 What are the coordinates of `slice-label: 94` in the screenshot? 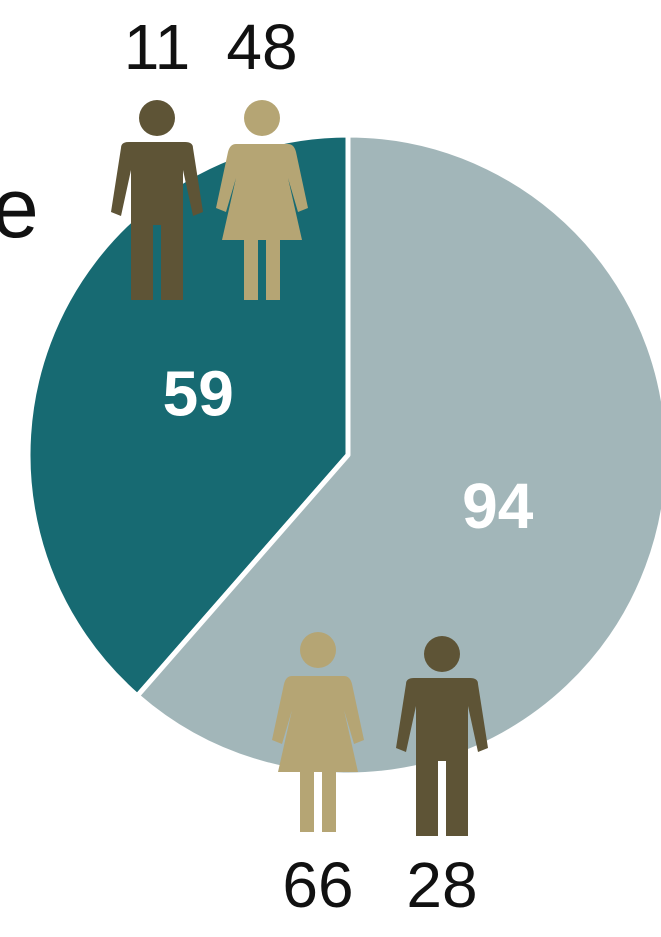 It's located at (498, 506).